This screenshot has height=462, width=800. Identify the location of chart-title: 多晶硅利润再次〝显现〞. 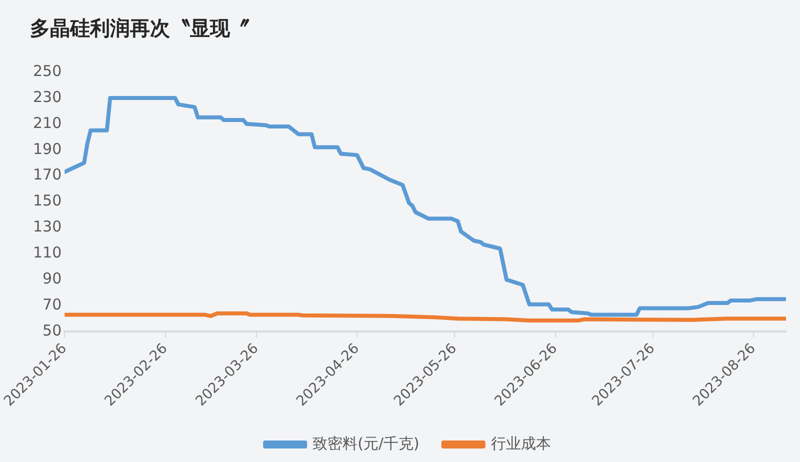
(140, 28).